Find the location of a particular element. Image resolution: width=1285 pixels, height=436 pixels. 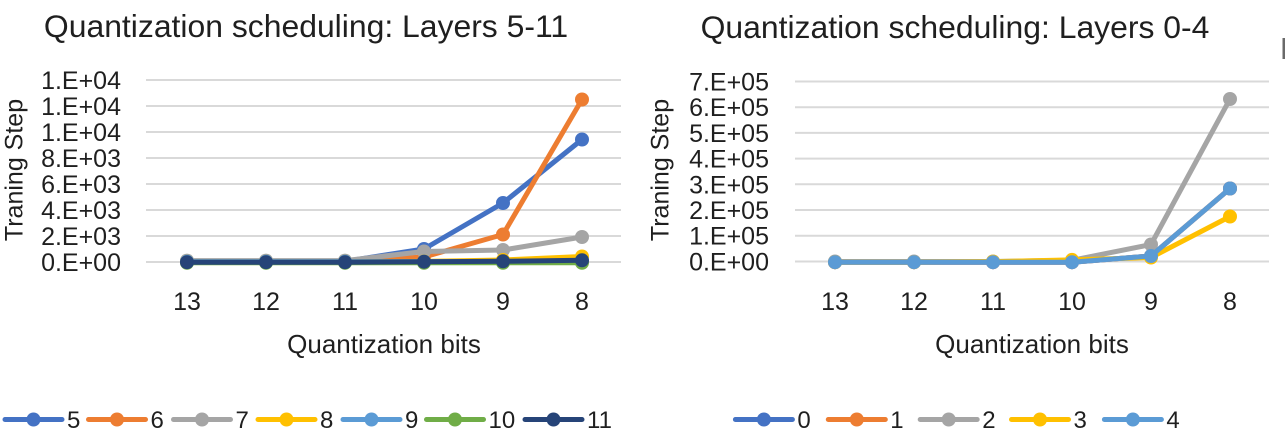

svg-text: 7 is located at coordinates (242, 420).